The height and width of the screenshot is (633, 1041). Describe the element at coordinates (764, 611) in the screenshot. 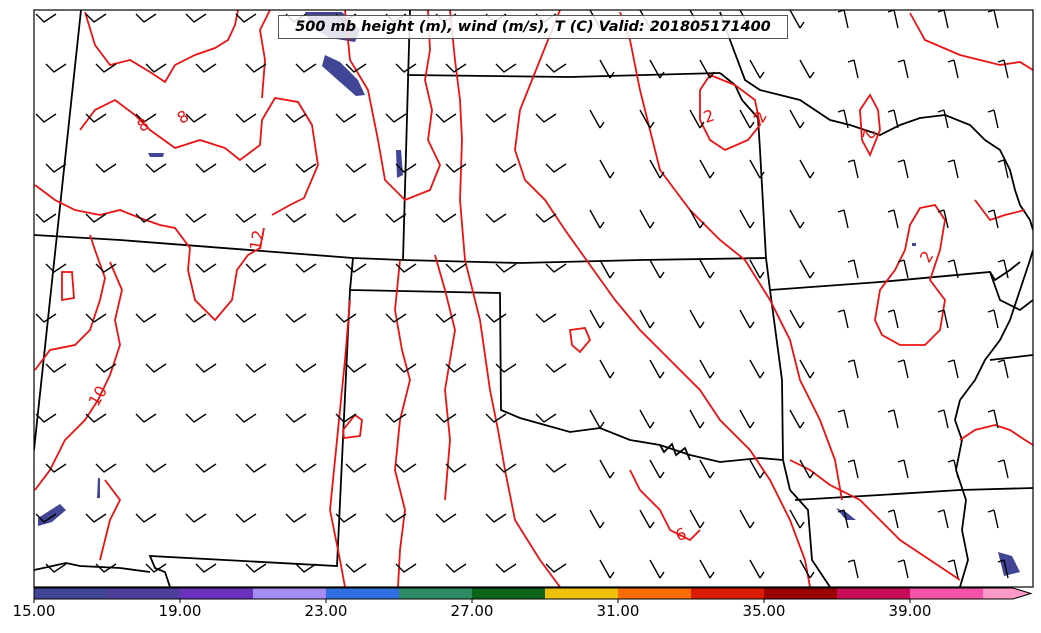

I see `colorbar-tick-35: 35.00` at that location.